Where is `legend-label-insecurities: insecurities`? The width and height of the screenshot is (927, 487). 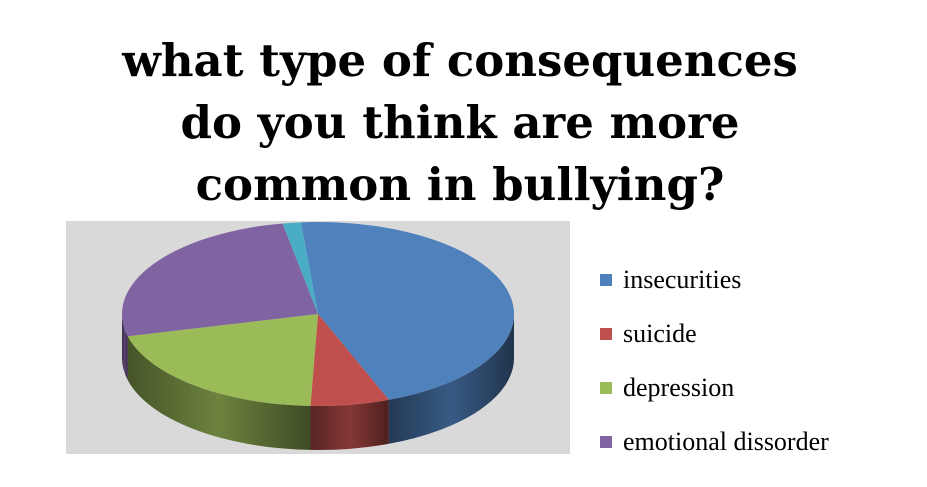 legend-label-insecurities: insecurities is located at coordinates (682, 279).